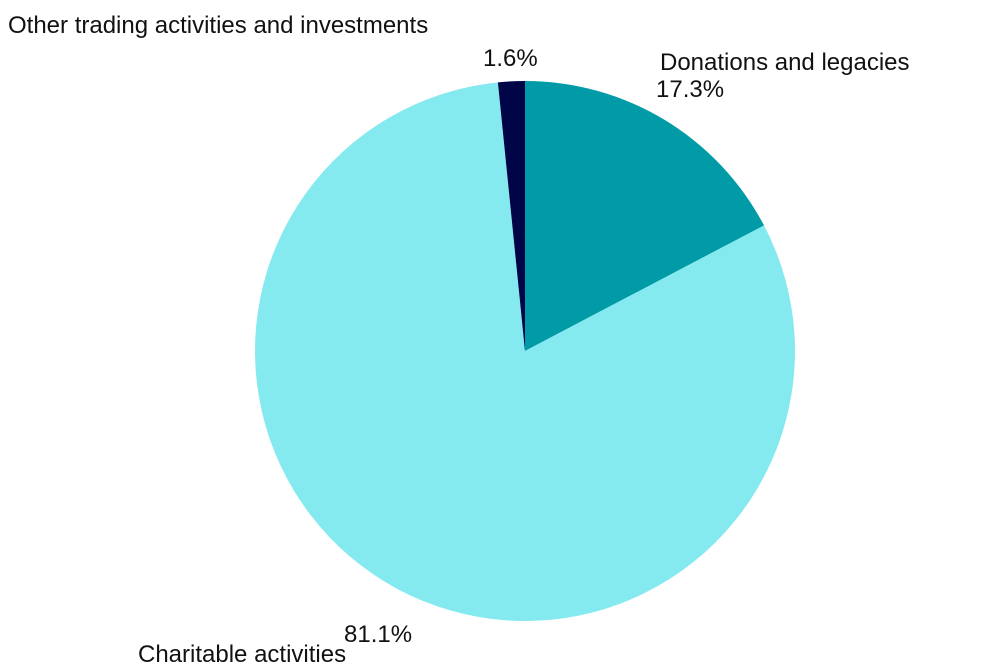  Describe the element at coordinates (511, 216) in the screenshot. I see `pie-slice-other-trading` at that location.